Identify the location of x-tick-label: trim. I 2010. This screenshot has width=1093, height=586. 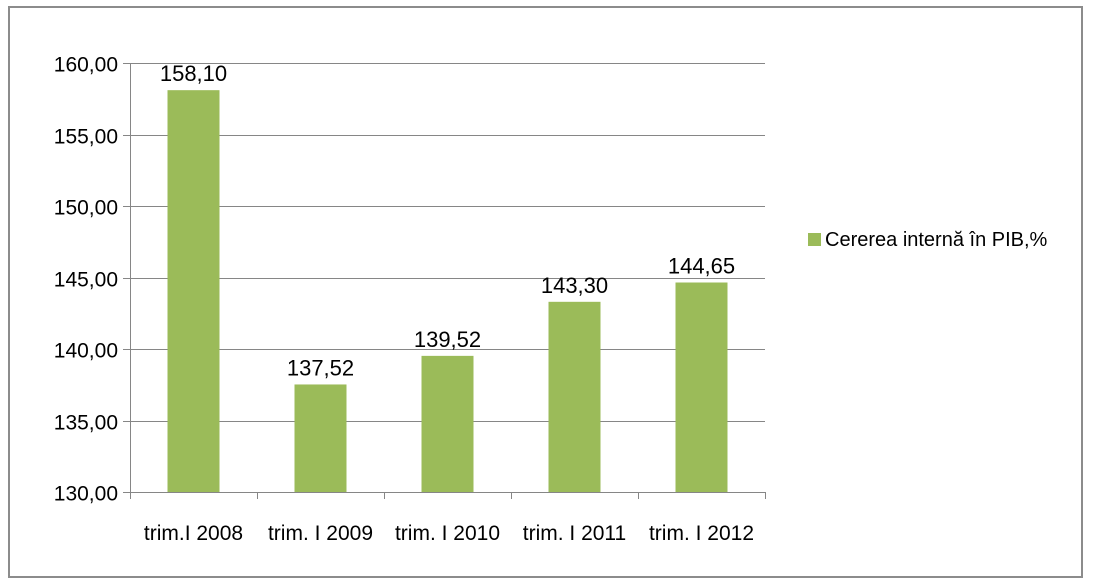
(447, 533).